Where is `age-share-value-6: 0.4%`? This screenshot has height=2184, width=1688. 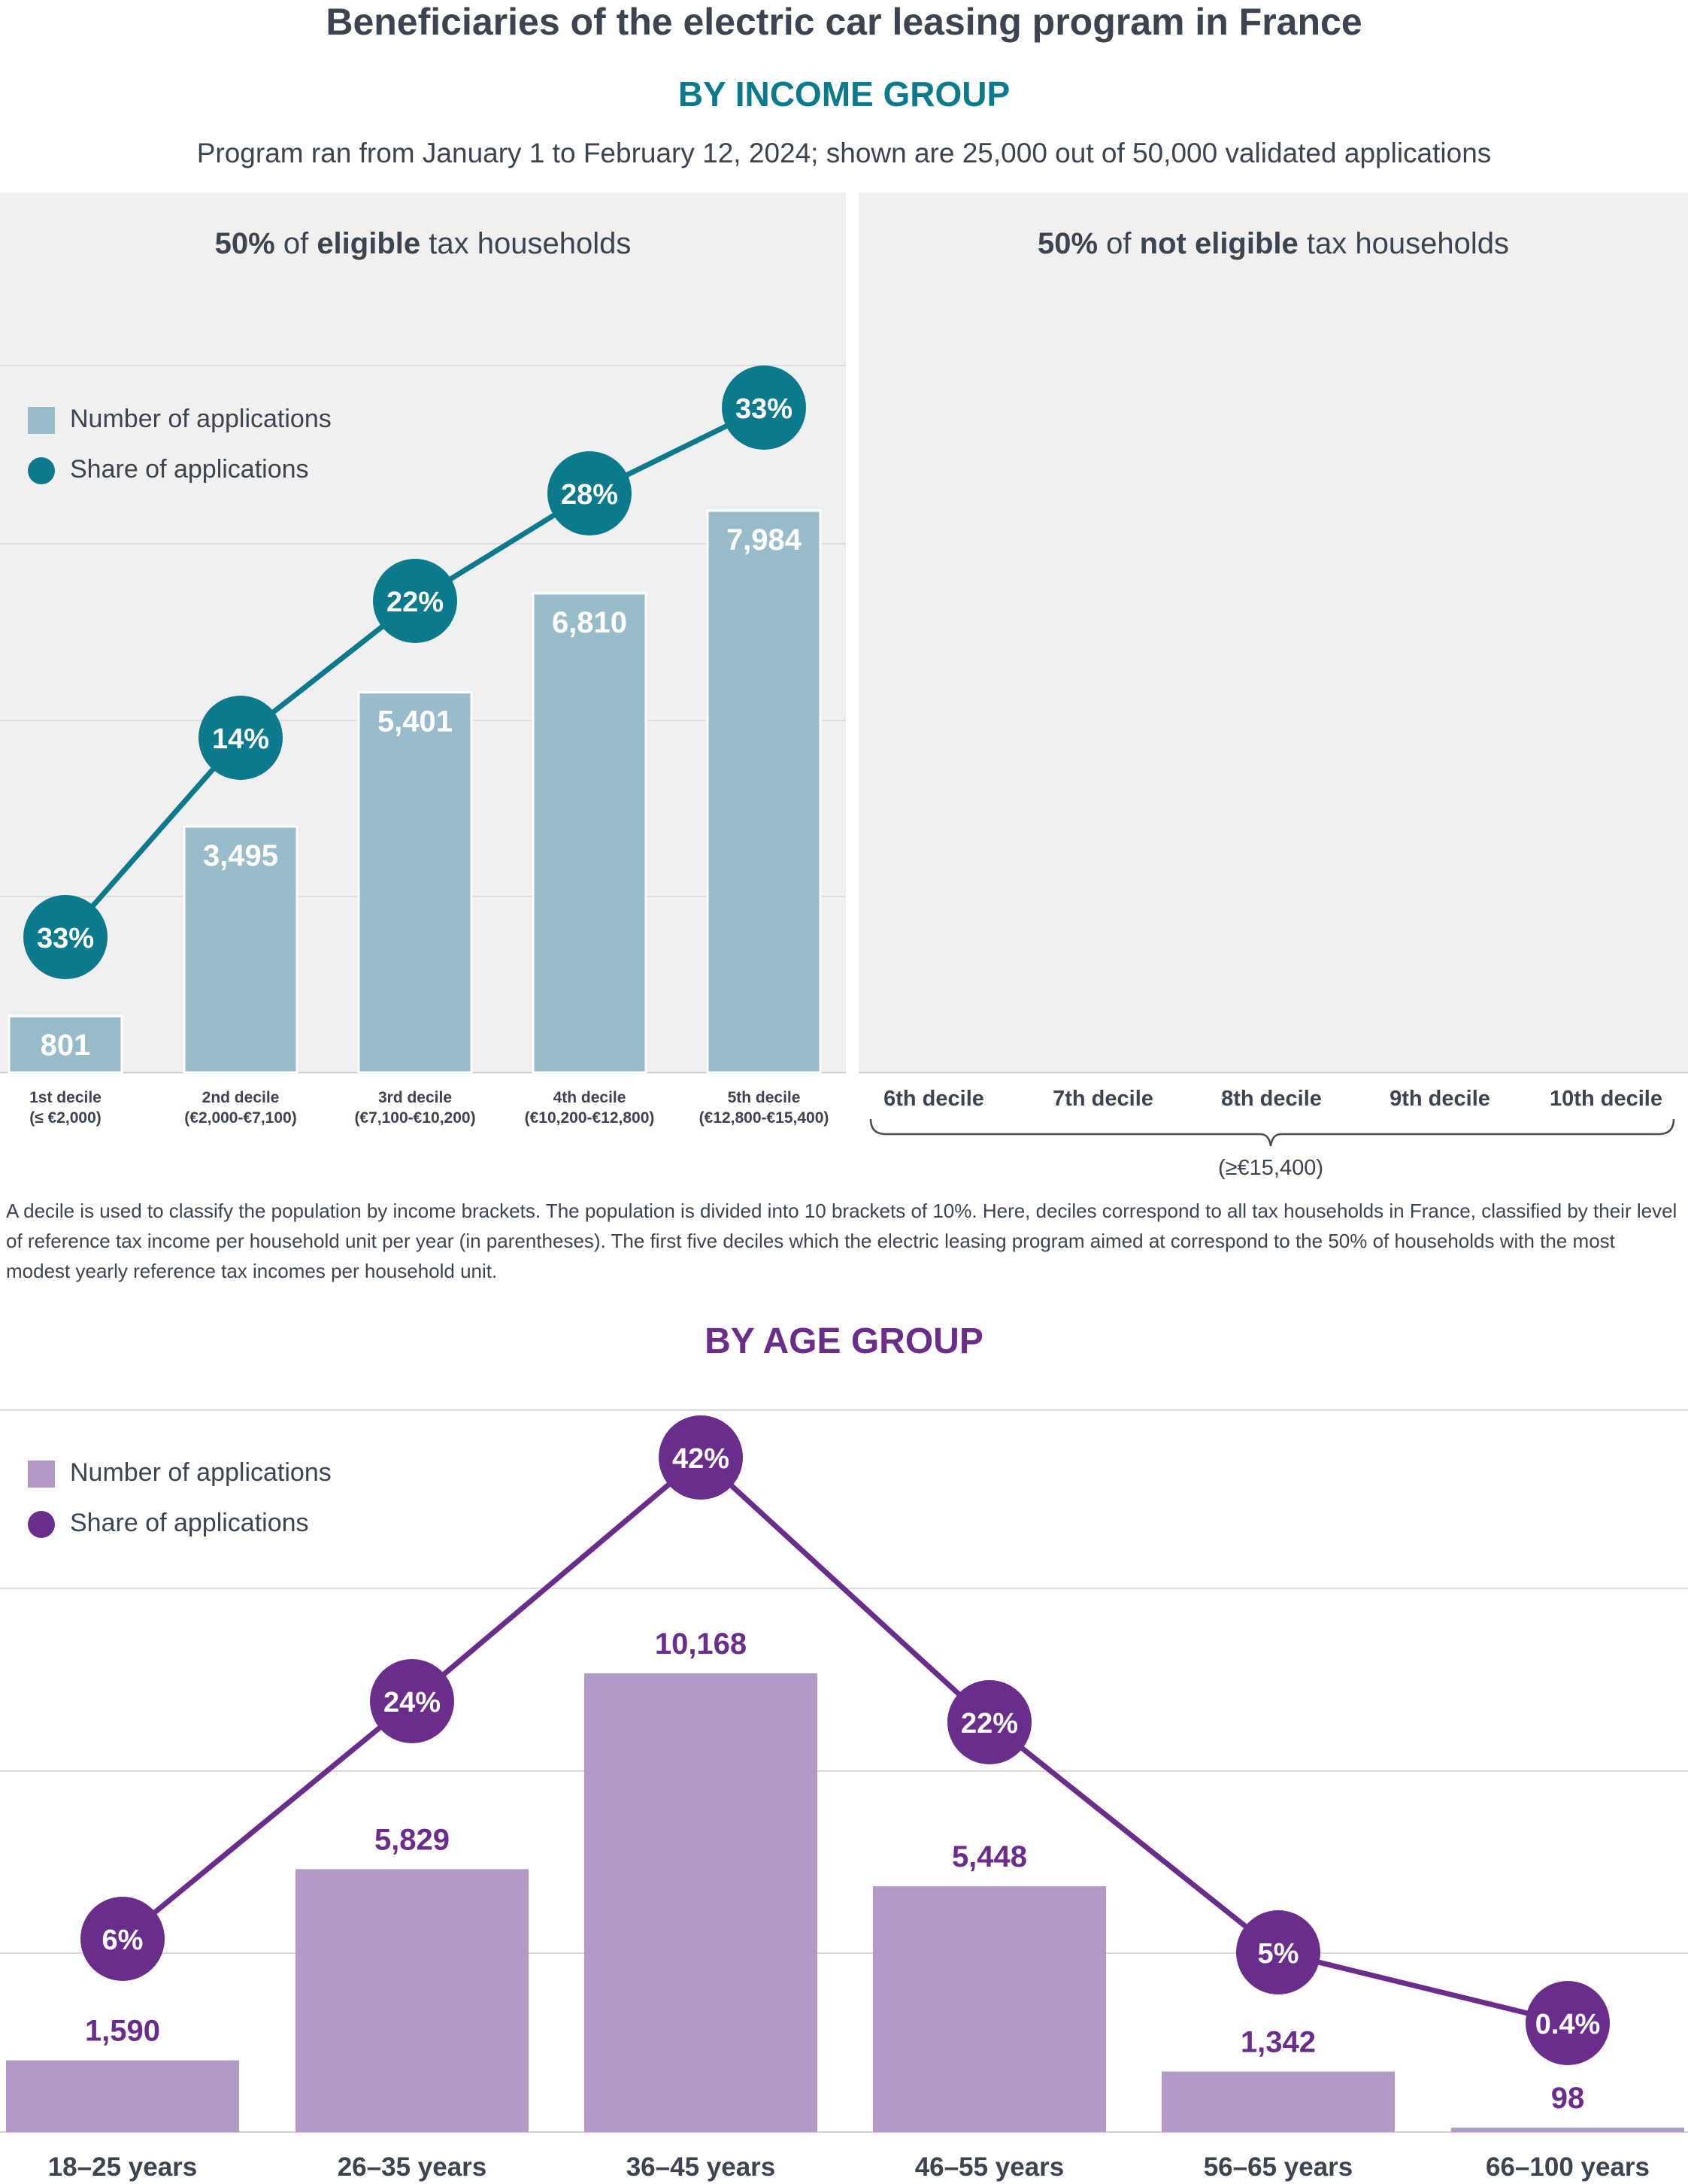
age-share-value-6: 0.4% is located at coordinates (1568, 2024).